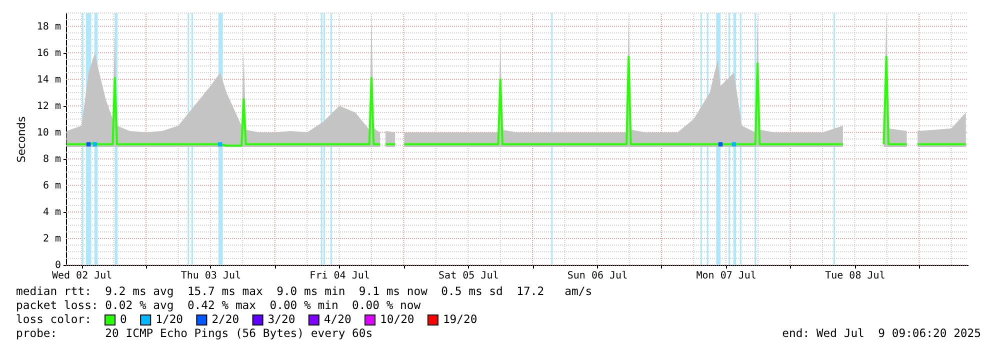 Image resolution: width=997 pixels, height=347 pixels. Describe the element at coordinates (226, 319) in the screenshot. I see `legend-label: 2/20` at that location.